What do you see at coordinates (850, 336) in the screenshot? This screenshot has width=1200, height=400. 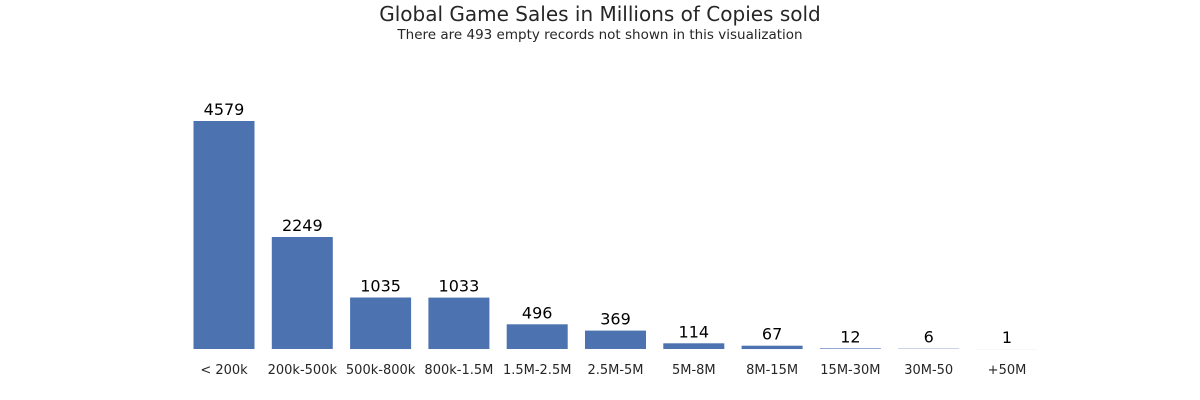 I see `data-label-8: 12` at bounding box center [850, 336].